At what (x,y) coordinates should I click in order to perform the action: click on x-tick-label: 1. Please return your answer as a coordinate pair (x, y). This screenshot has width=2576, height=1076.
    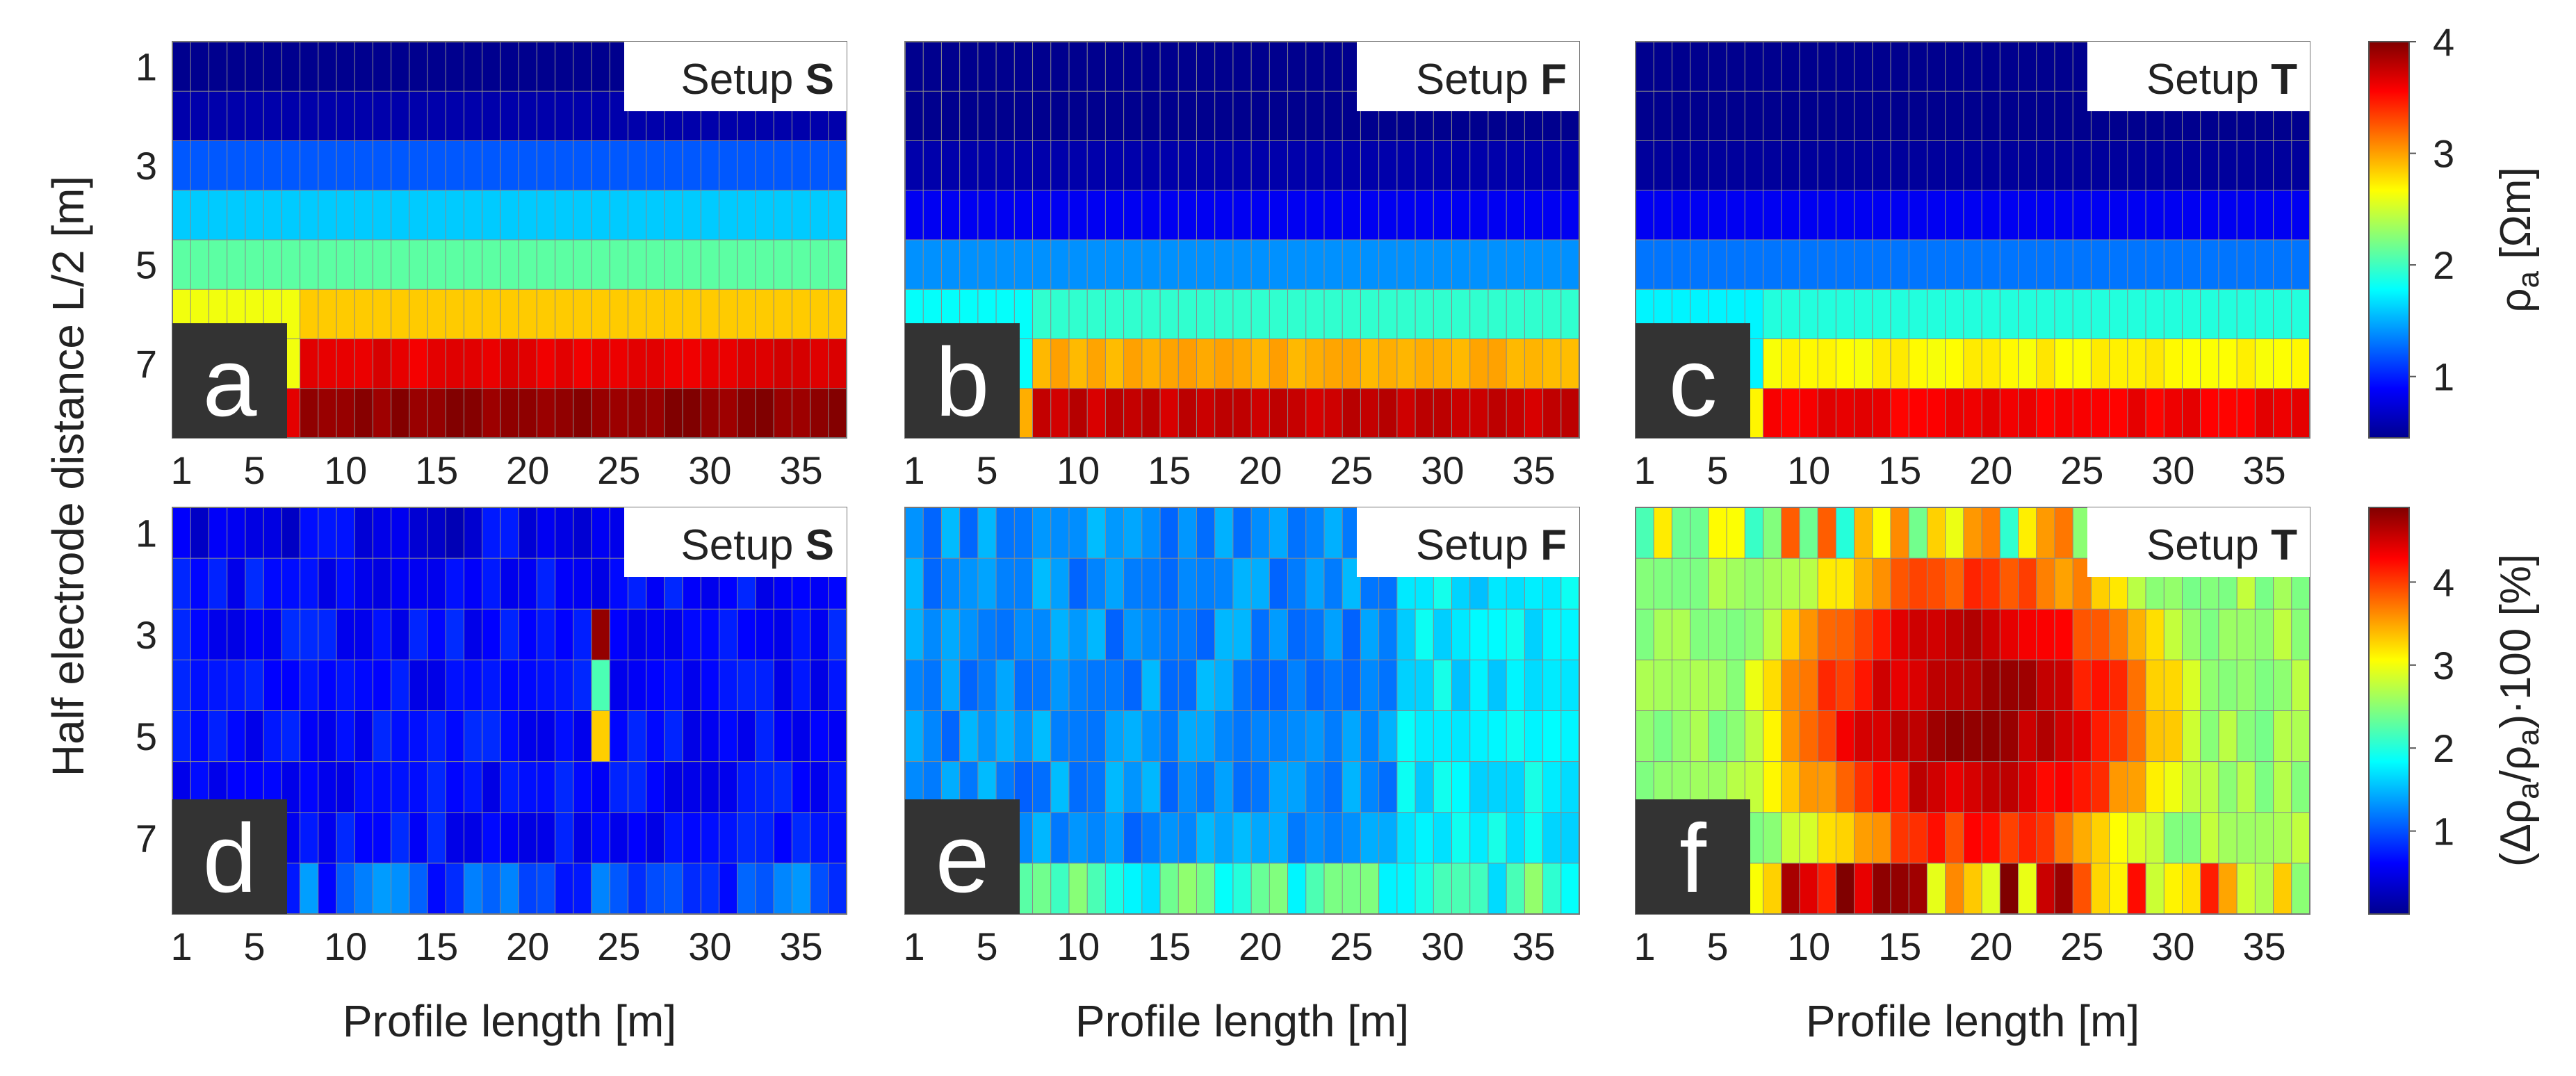
    Looking at the image, I should click on (914, 470).